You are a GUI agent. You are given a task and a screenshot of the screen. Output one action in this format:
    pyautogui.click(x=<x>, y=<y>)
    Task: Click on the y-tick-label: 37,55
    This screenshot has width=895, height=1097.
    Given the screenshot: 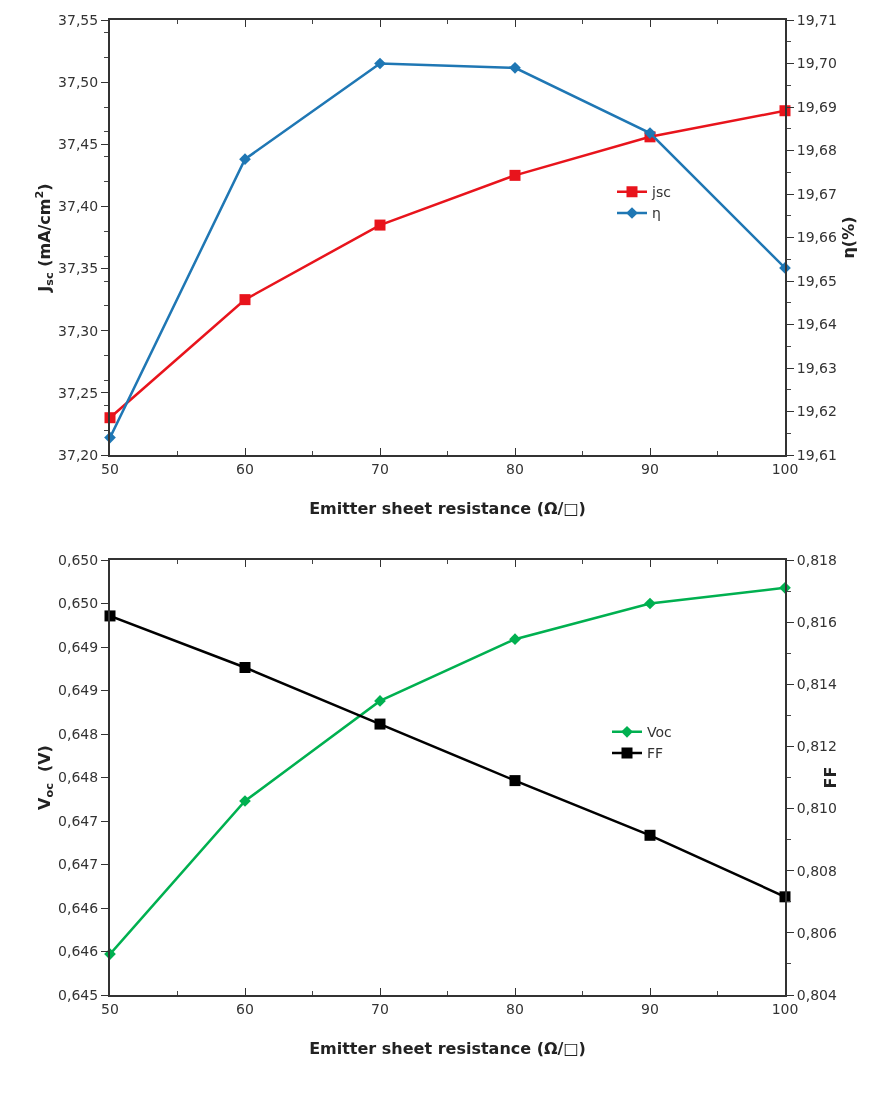 What is the action you would take?
    pyautogui.click(x=78, y=19)
    